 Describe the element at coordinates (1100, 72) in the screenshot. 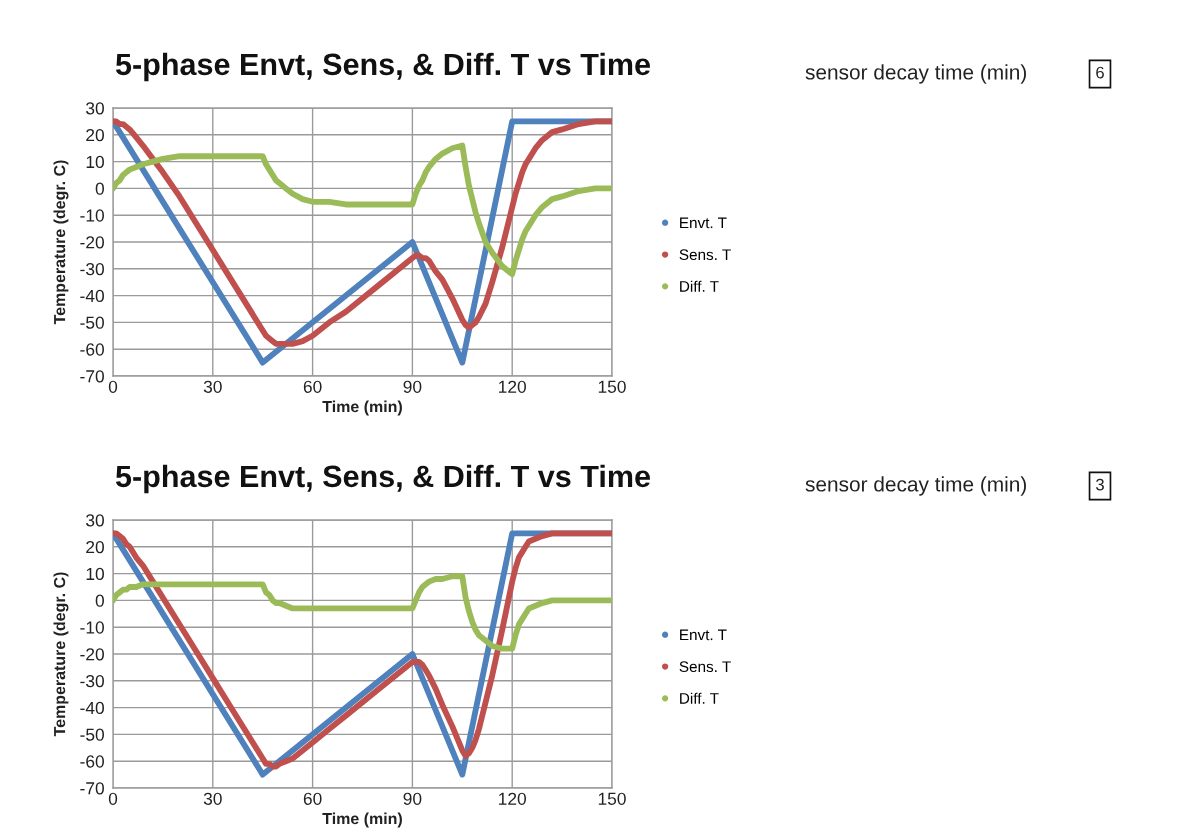

I see `text: 6` at that location.